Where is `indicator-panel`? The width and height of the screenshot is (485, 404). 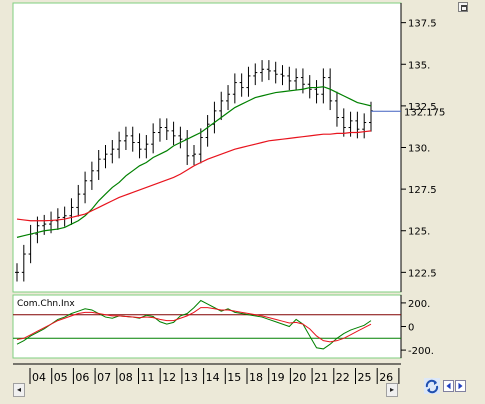 indicator-panel is located at coordinates (207, 326).